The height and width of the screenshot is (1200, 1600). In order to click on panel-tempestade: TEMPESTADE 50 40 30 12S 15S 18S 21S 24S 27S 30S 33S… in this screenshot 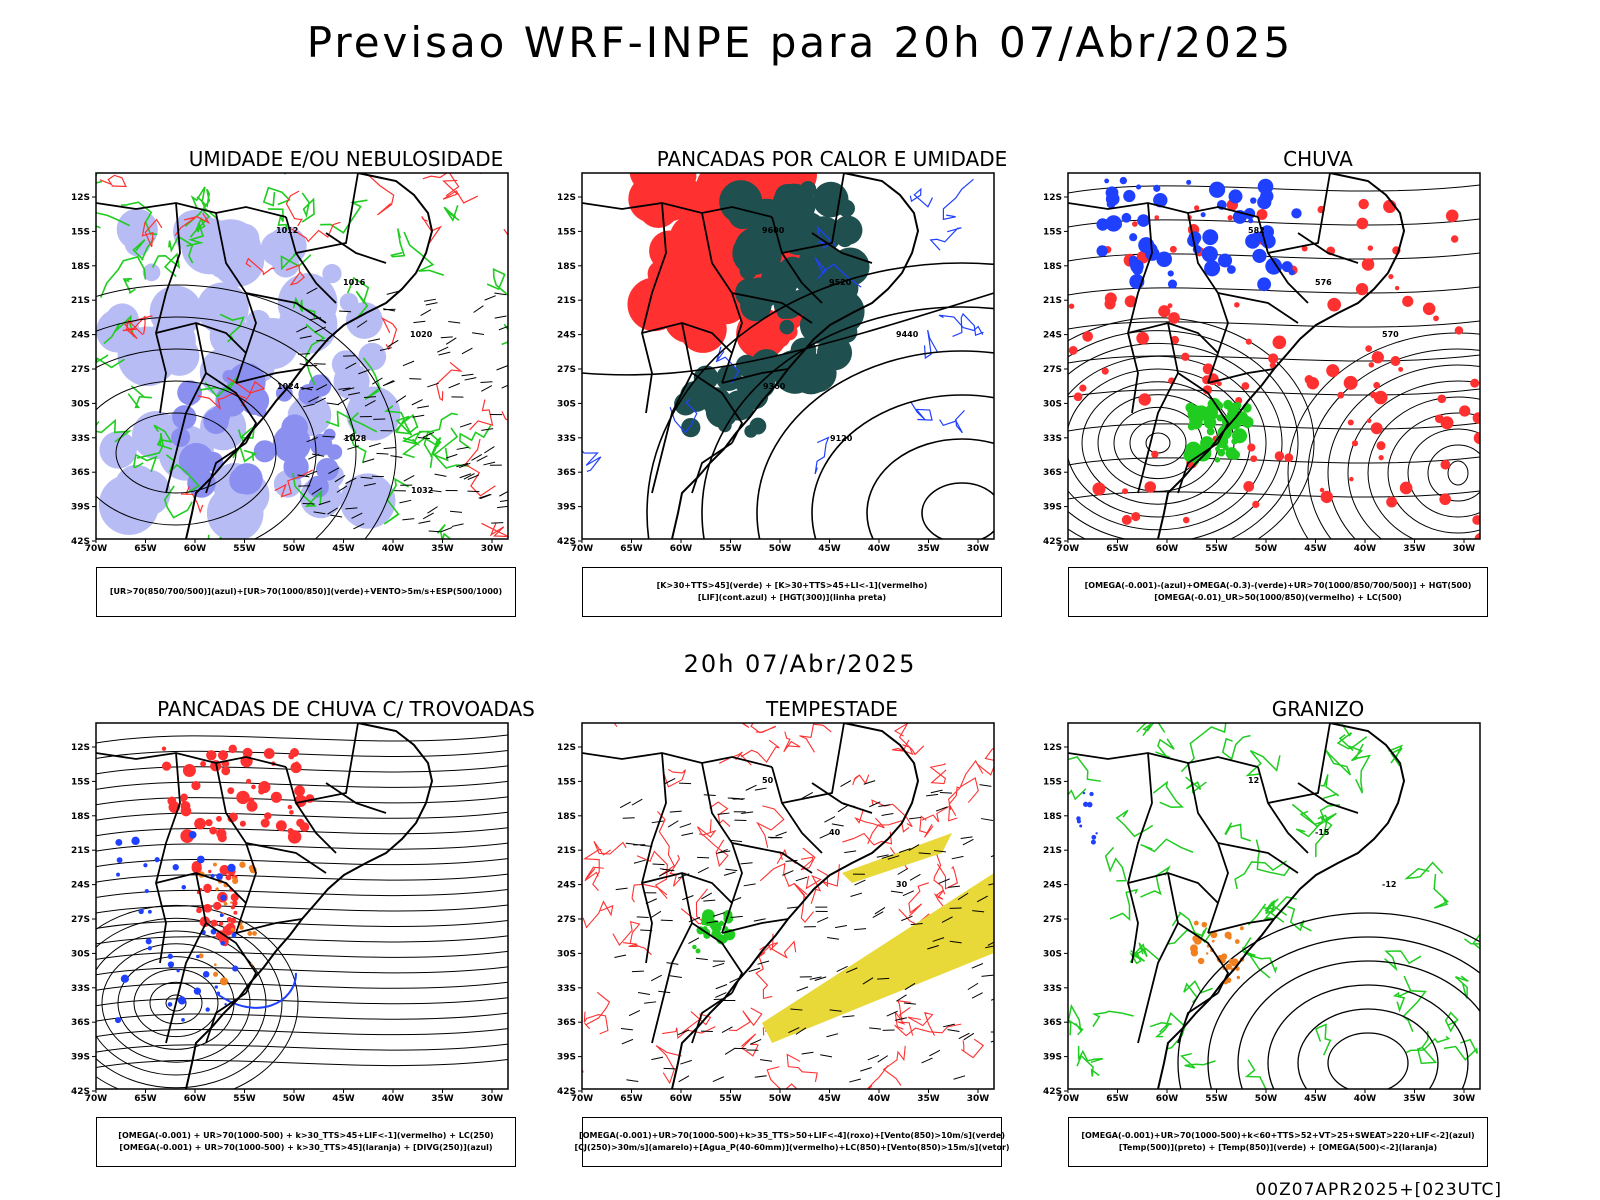, I will do `click(819, 938)`.